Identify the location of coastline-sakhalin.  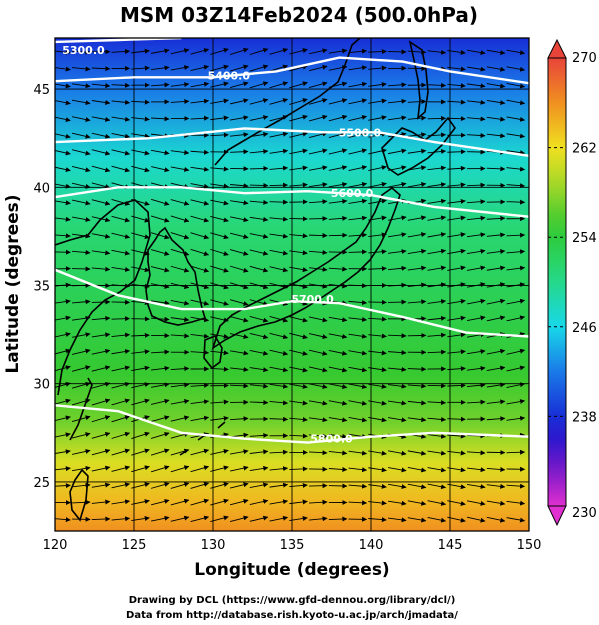
(418, 80).